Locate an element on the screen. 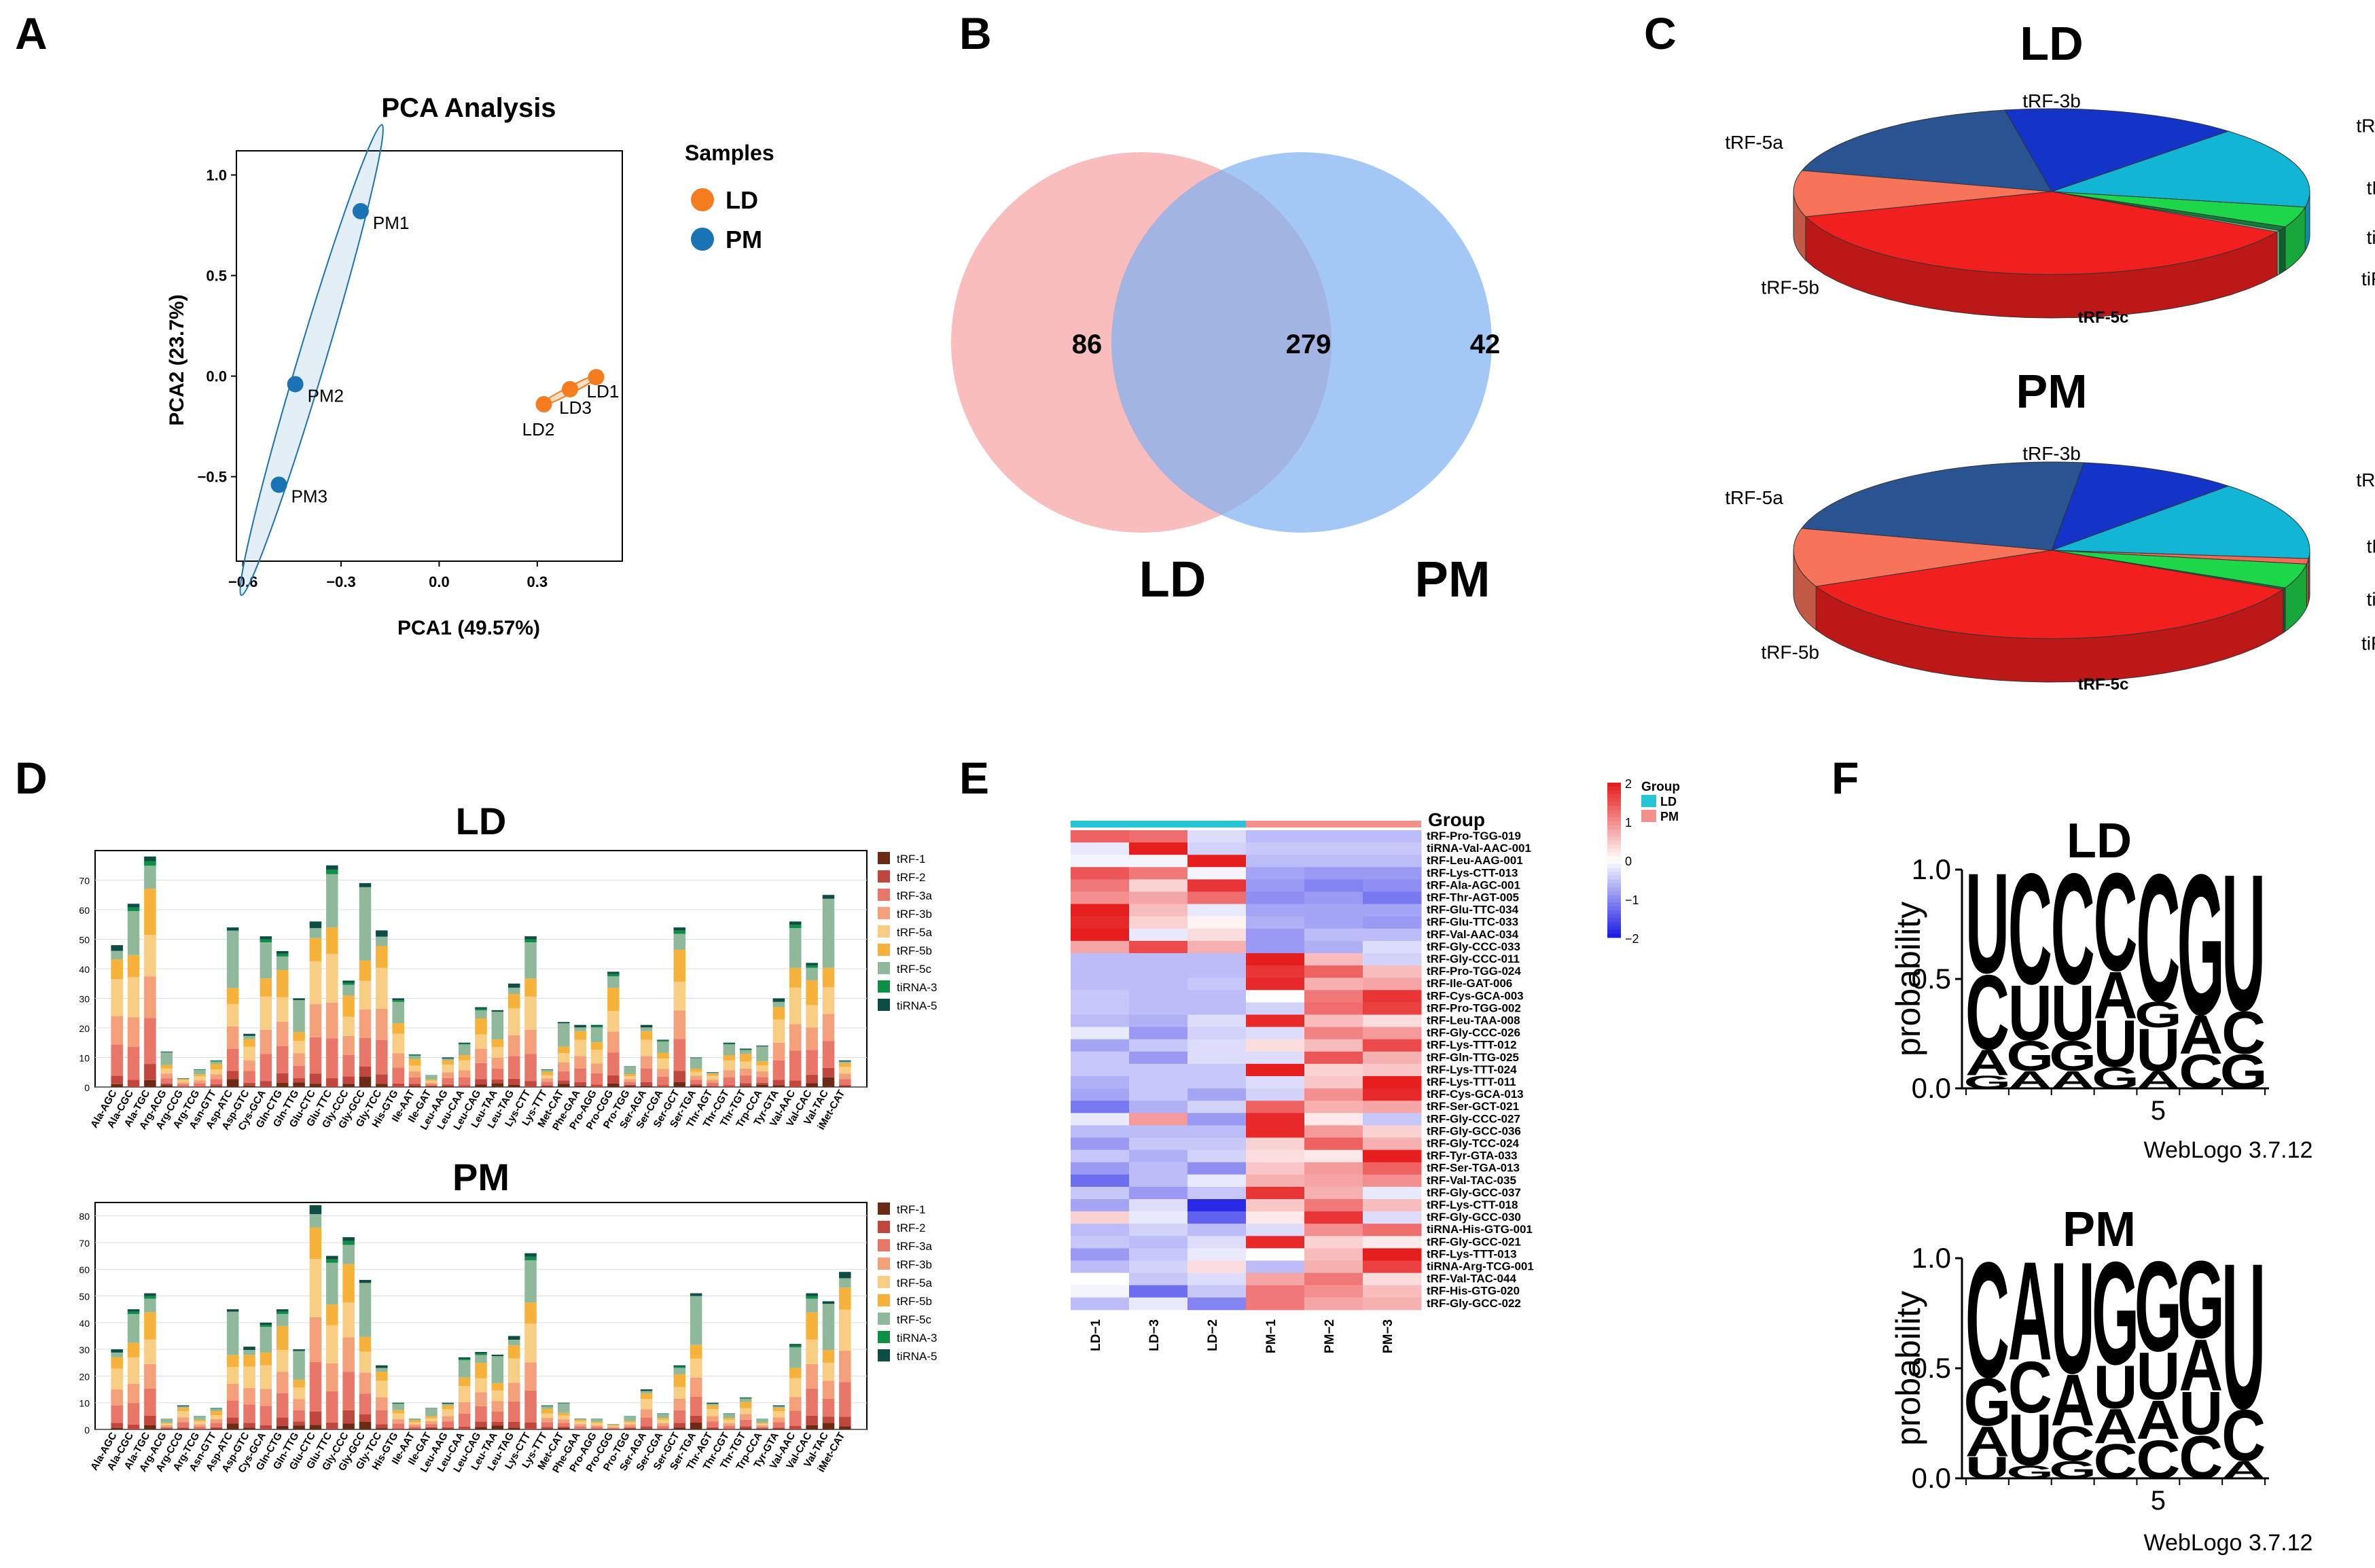 The image size is (2375, 1568). heatmap-group-label: Group is located at coordinates (1456, 820).